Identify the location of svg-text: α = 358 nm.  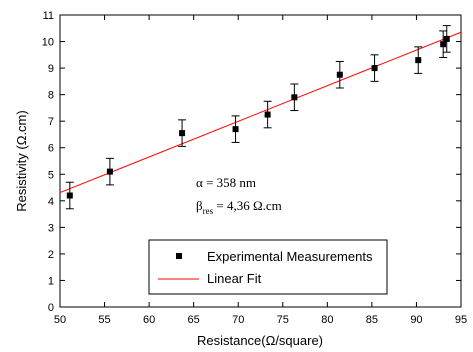
(226, 182).